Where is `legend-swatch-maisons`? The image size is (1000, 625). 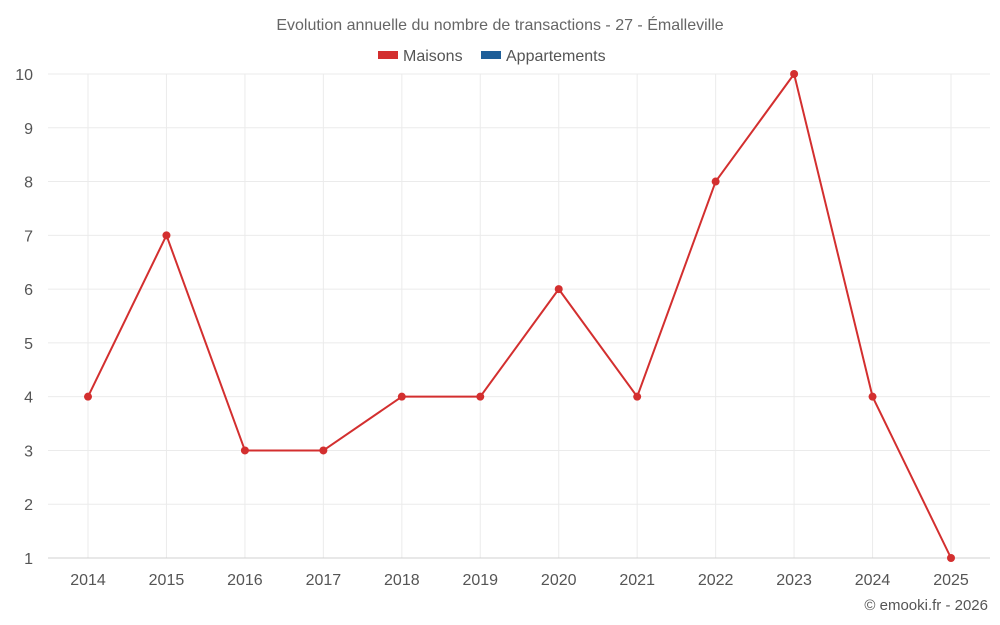 legend-swatch-maisons is located at coordinates (388, 55).